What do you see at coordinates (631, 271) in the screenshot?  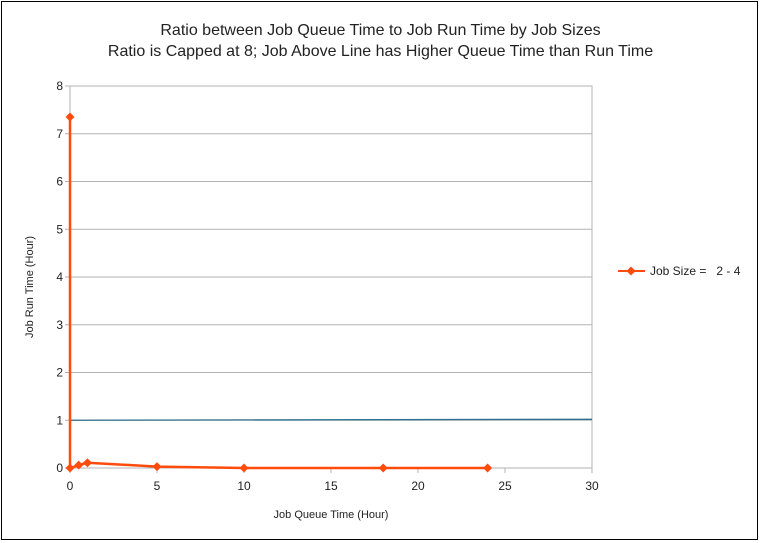 I see `legend-marker` at bounding box center [631, 271].